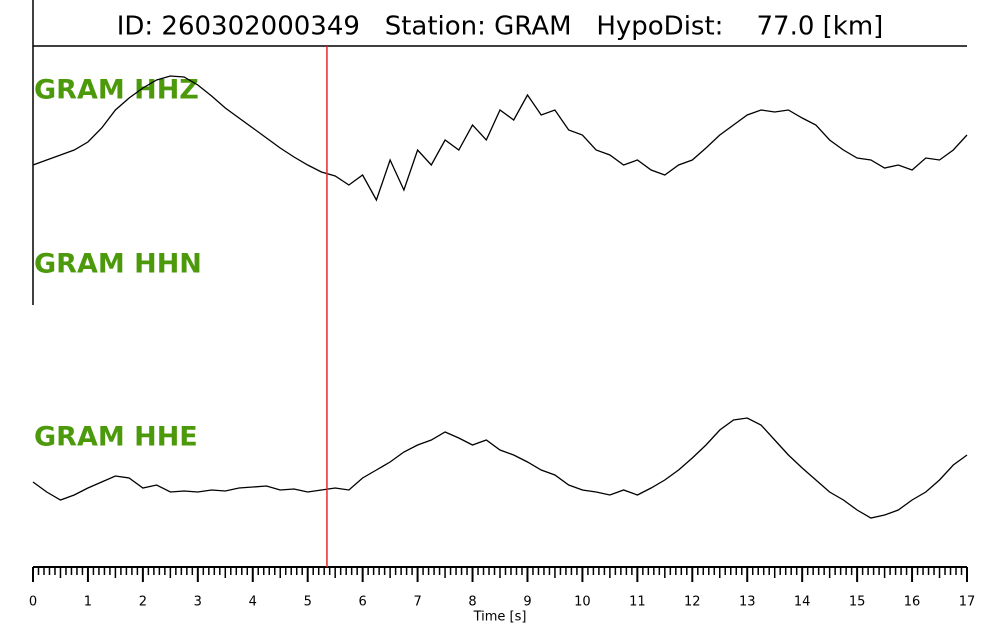 This screenshot has height=640, width=1000. I want to click on x-tick-label: 1, so click(88, 602).